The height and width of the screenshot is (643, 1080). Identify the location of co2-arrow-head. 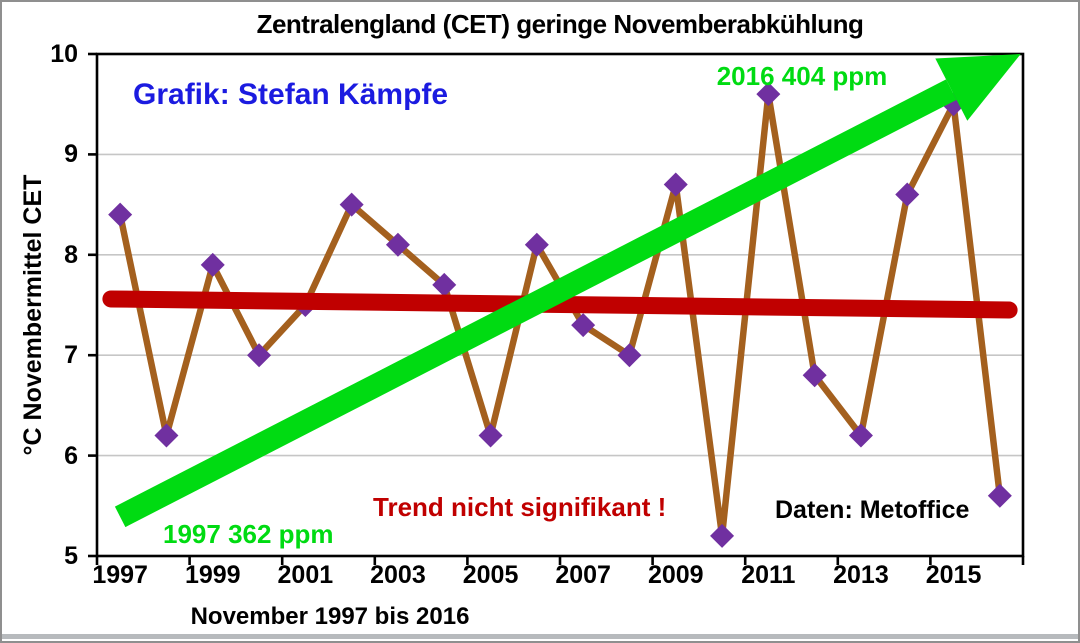
(978, 87).